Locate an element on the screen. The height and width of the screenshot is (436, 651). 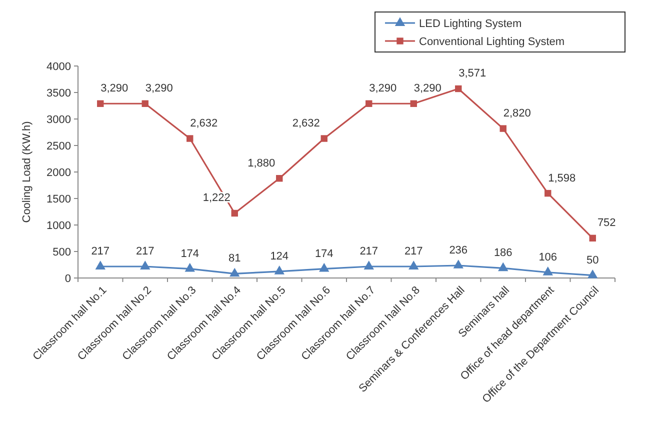
y-tick-label: 1500 is located at coordinates (58, 199).